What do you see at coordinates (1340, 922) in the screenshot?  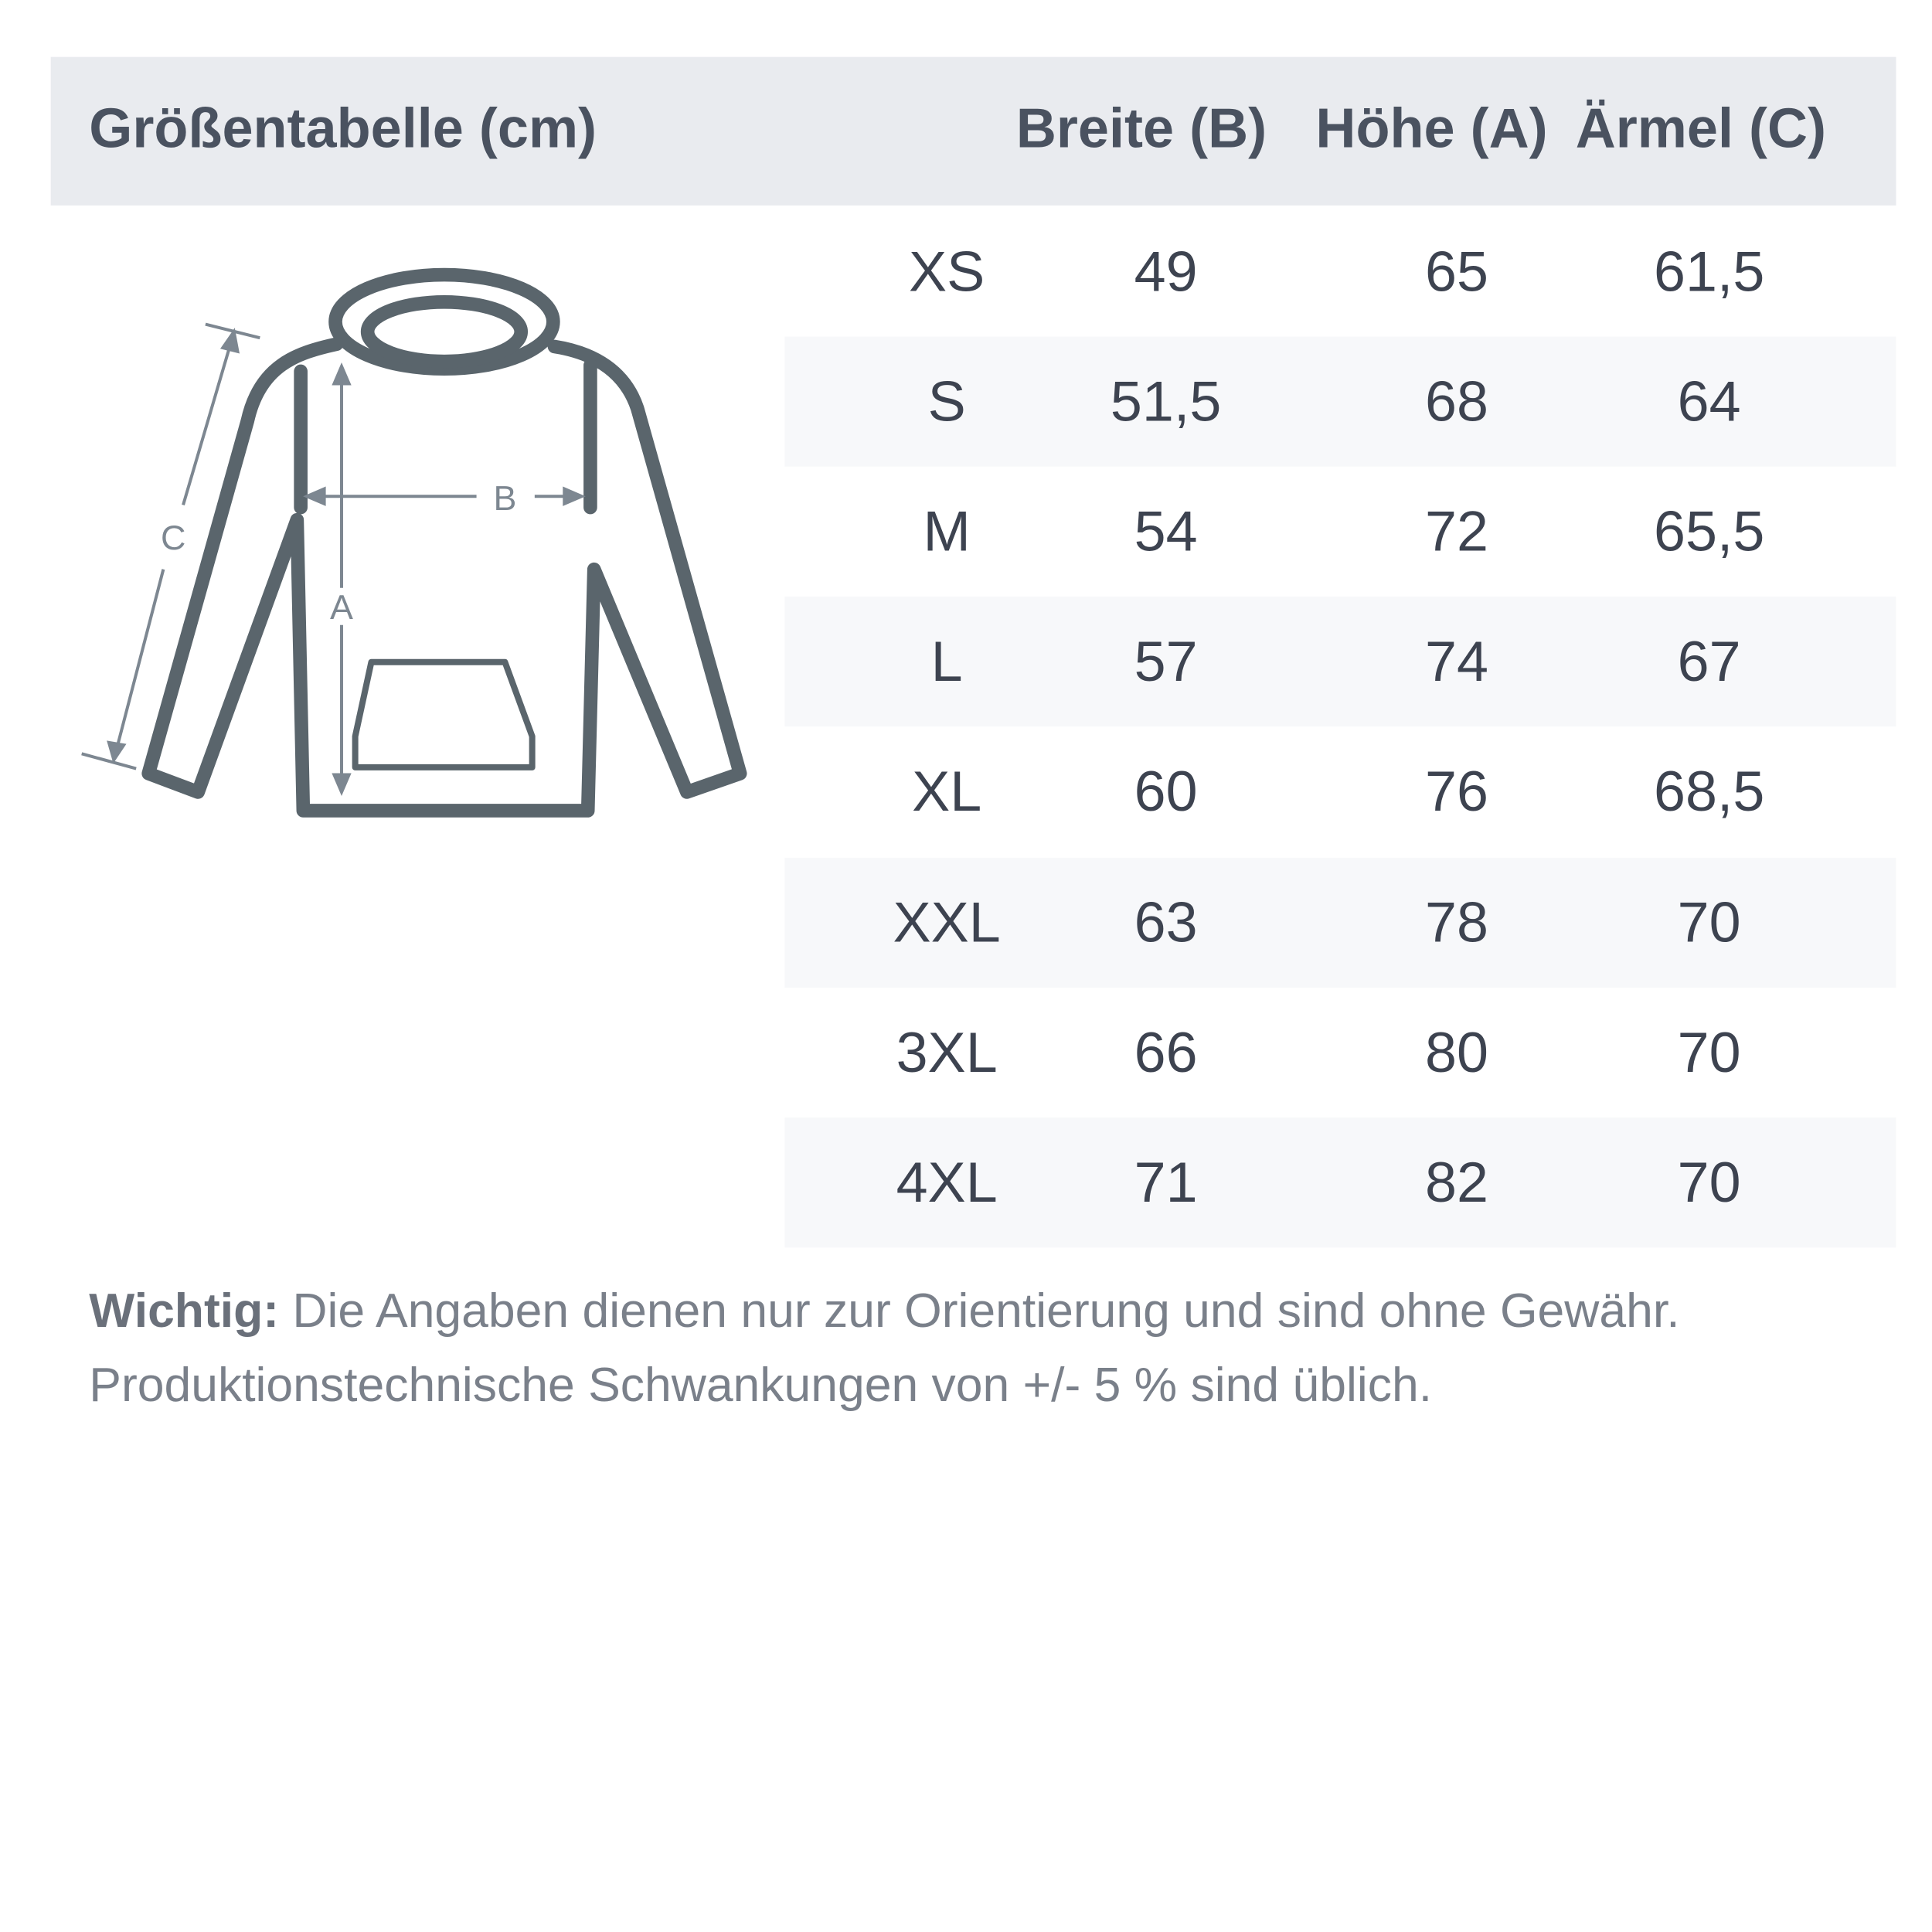 I see `table-row: XXL 63 78 70` at bounding box center [1340, 922].